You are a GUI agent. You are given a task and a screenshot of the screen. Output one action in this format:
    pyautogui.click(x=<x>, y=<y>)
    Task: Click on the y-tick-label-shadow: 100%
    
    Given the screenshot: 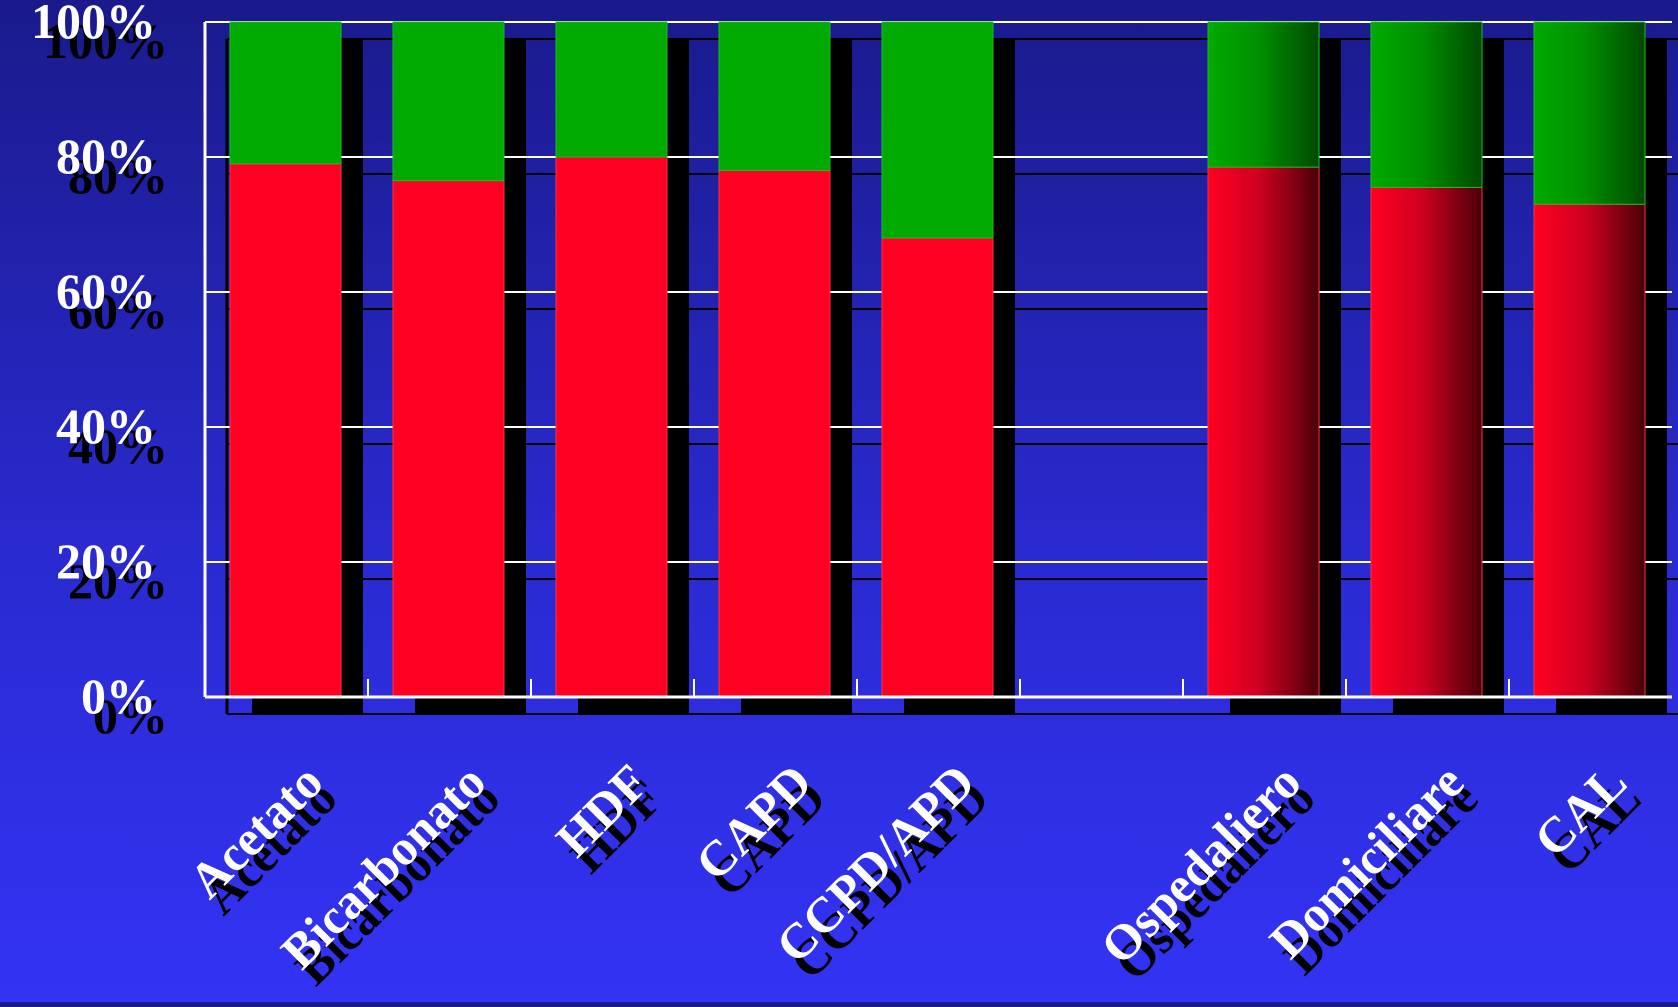 What is the action you would take?
    pyautogui.click(x=105, y=41)
    